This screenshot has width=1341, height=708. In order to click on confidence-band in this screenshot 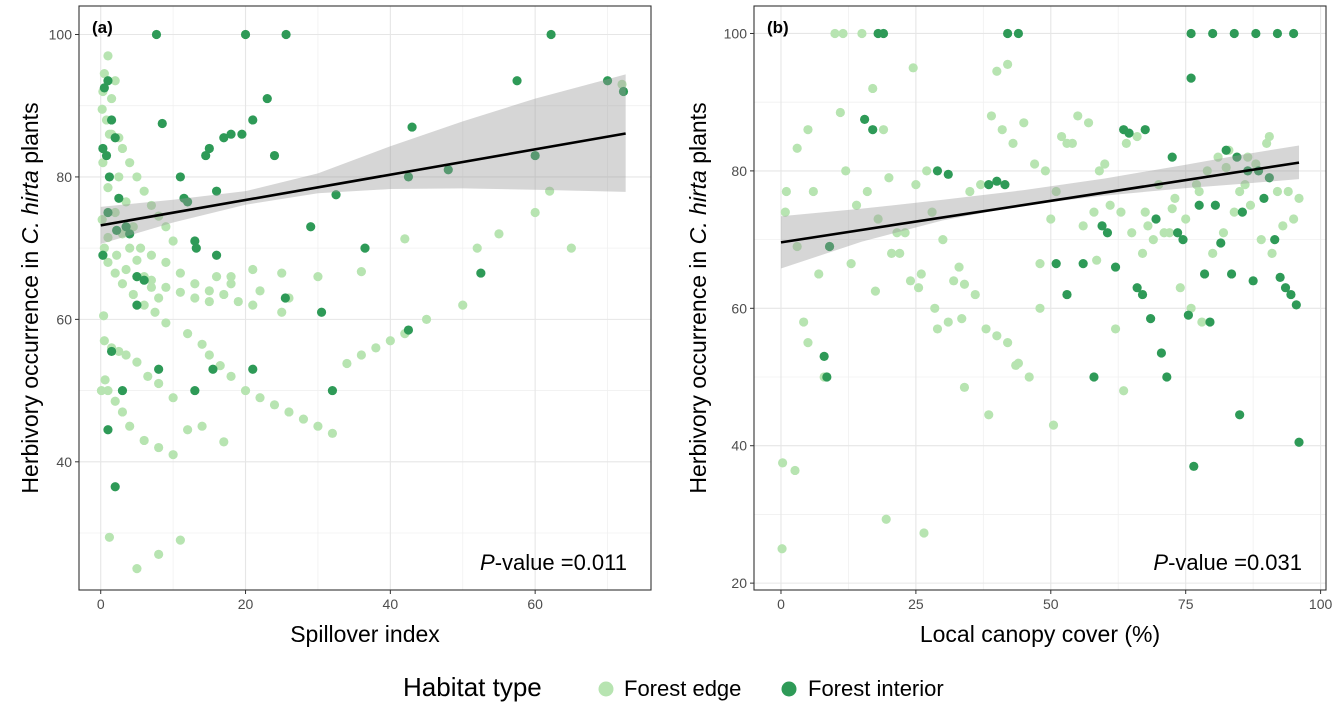, I will do `click(1040, 207)`.